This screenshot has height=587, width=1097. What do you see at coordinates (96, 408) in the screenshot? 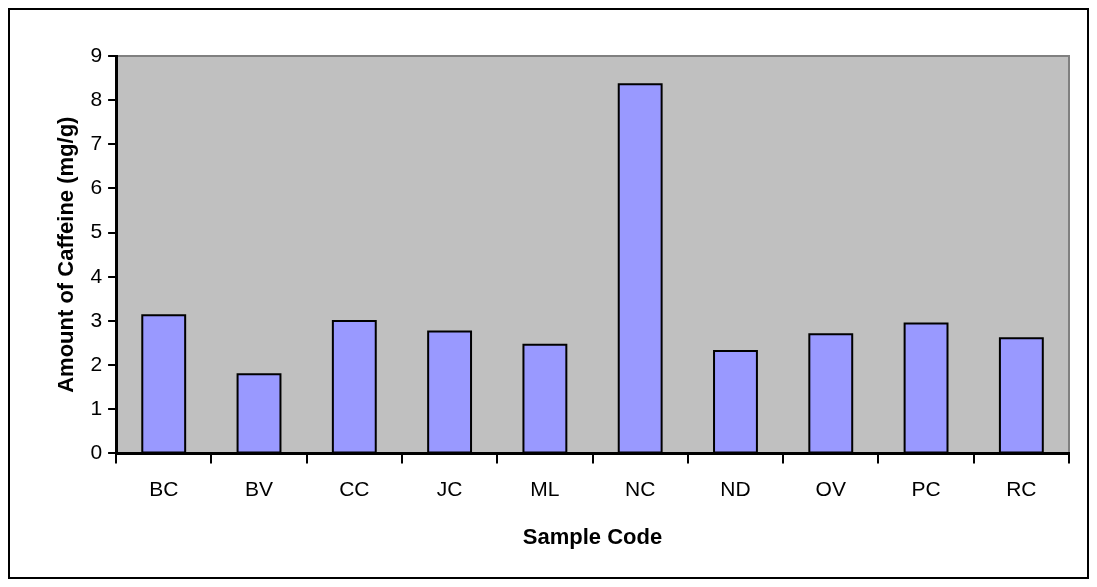
I see `y-tick-label: 1` at bounding box center [96, 408].